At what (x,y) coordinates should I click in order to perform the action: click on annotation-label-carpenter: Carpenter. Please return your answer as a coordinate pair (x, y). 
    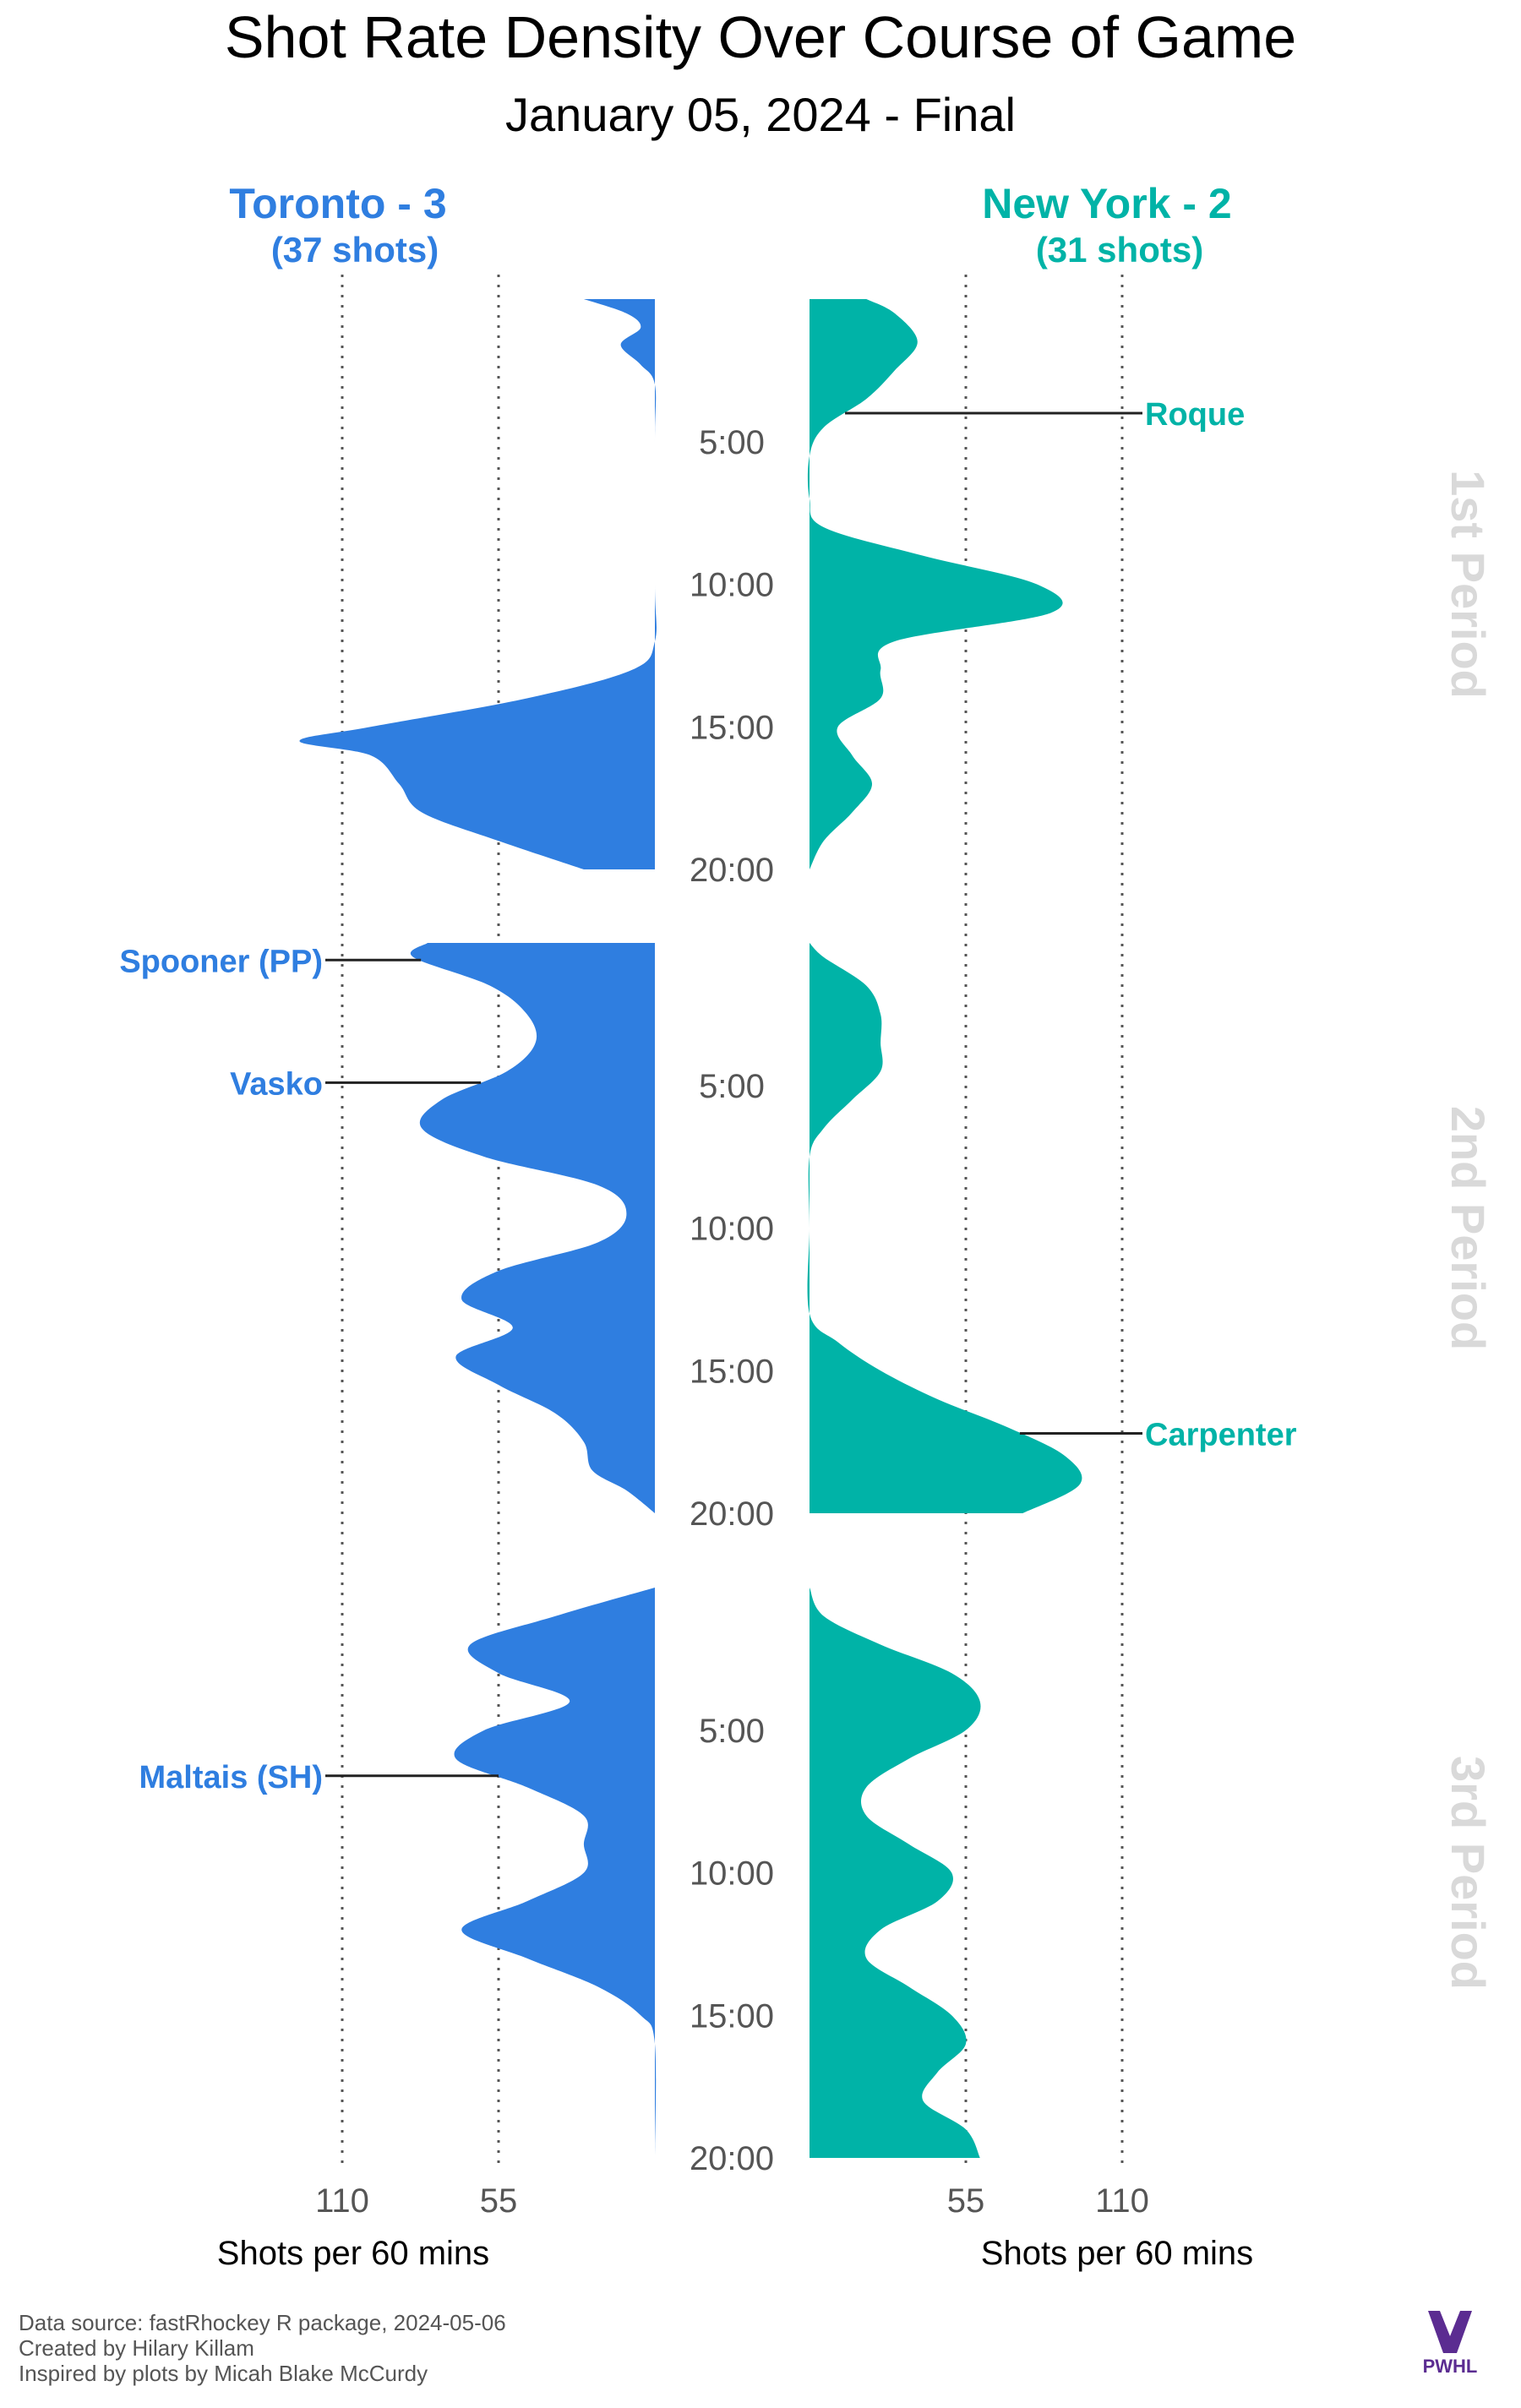
    Looking at the image, I should click on (1221, 1435).